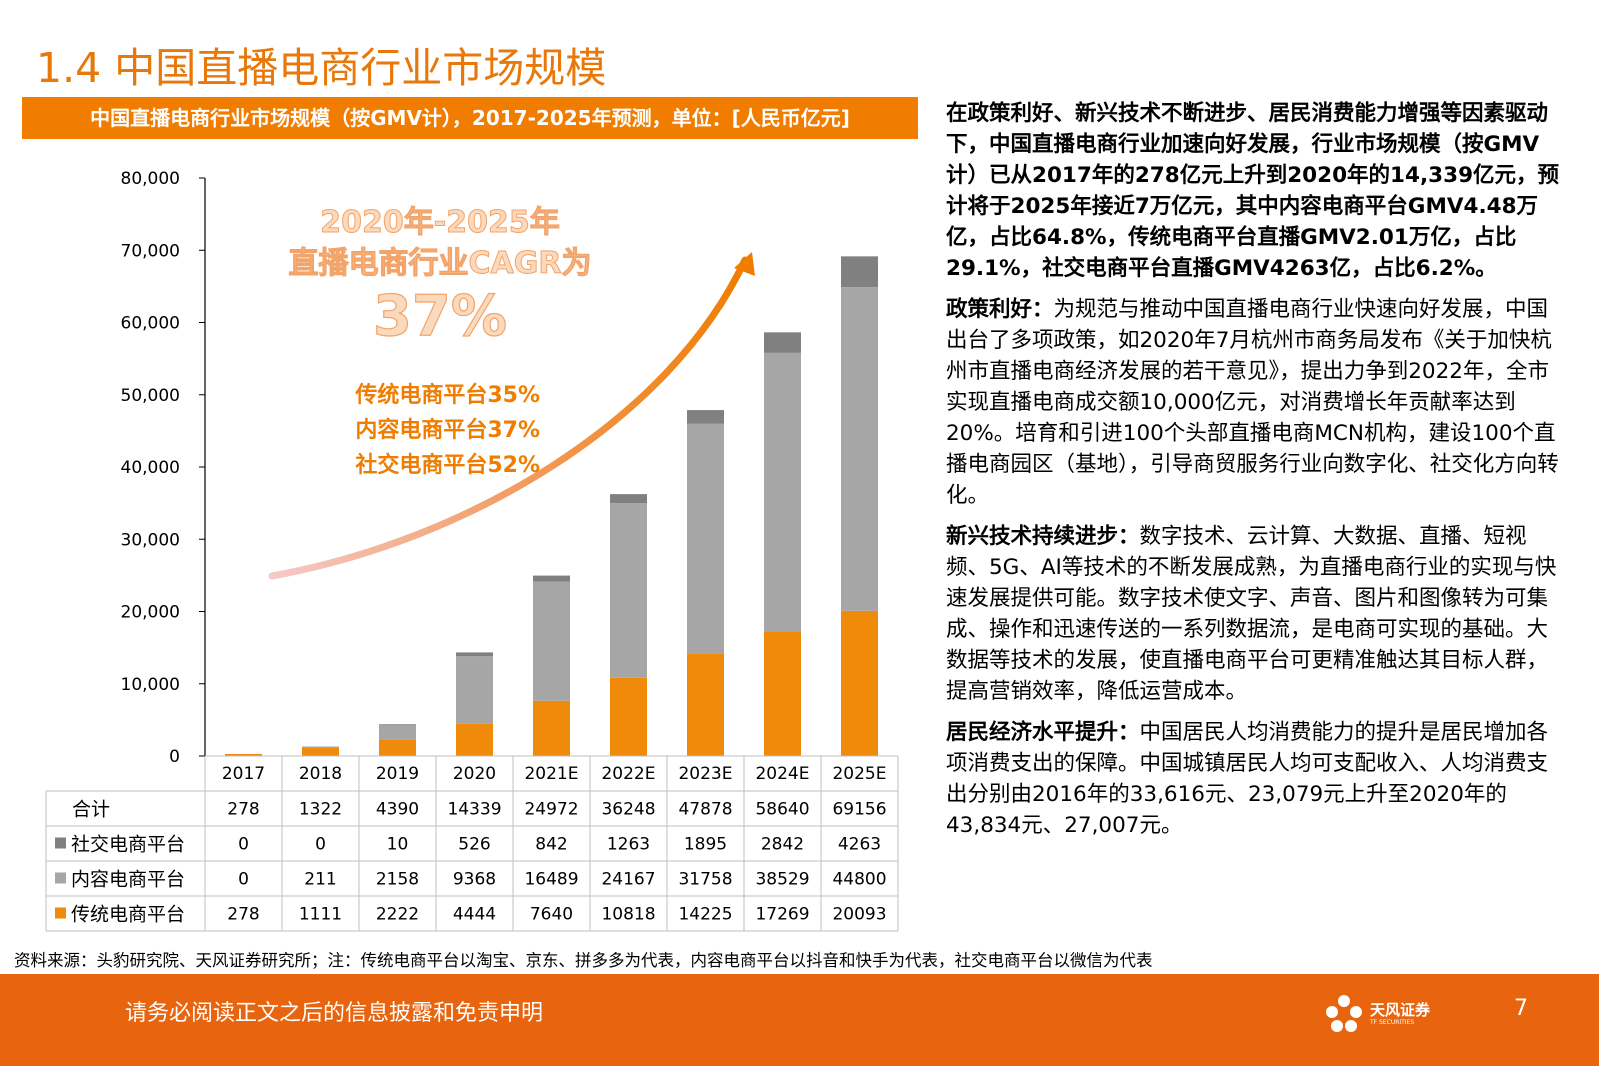 This screenshot has height=1066, width=1599. I want to click on growth-arrow, so click(508, 418).